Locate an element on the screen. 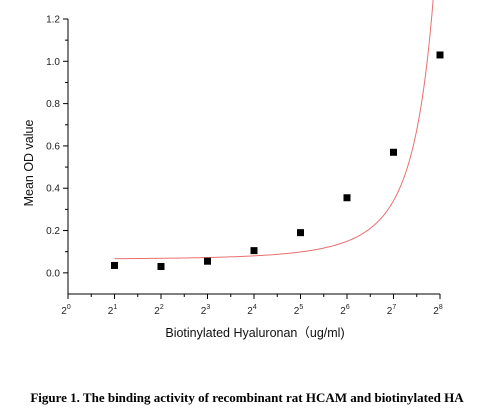  x-tick-label: 23 is located at coordinates (206, 310).